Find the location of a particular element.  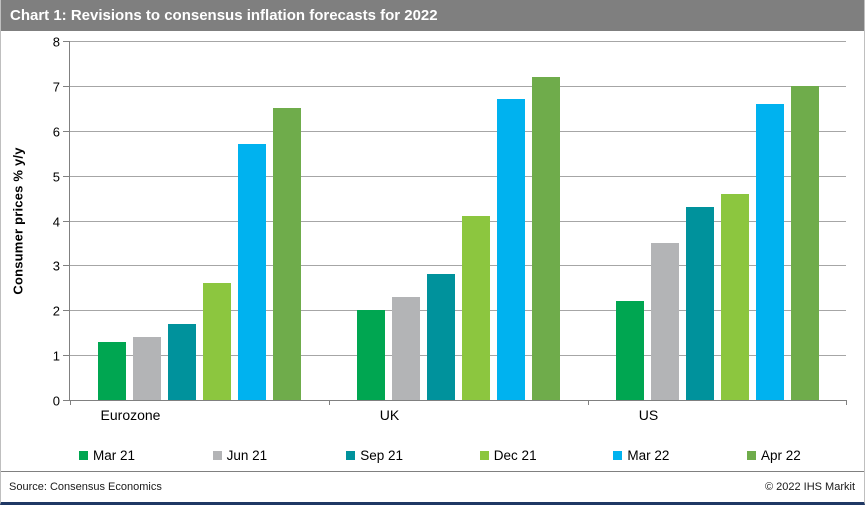

bar-us-mar21 is located at coordinates (630, 350).